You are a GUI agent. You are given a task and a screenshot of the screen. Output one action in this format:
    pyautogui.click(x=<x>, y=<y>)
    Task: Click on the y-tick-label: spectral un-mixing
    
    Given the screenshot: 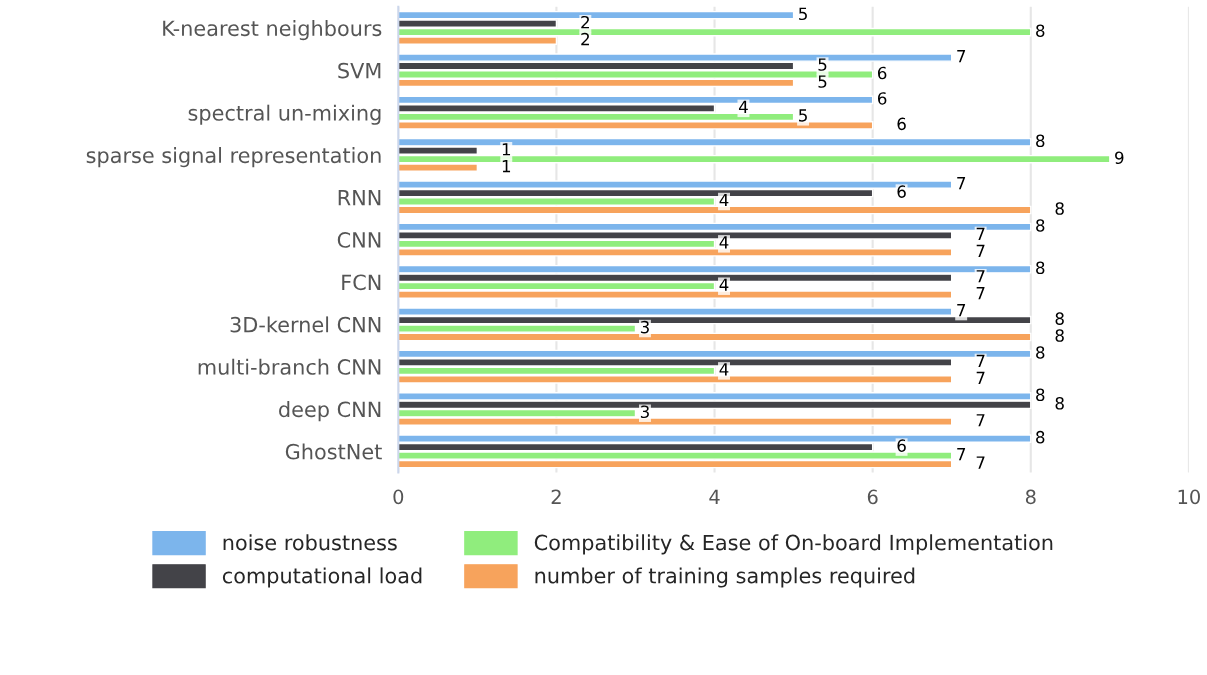 What is the action you would take?
    pyautogui.click(x=284, y=114)
    